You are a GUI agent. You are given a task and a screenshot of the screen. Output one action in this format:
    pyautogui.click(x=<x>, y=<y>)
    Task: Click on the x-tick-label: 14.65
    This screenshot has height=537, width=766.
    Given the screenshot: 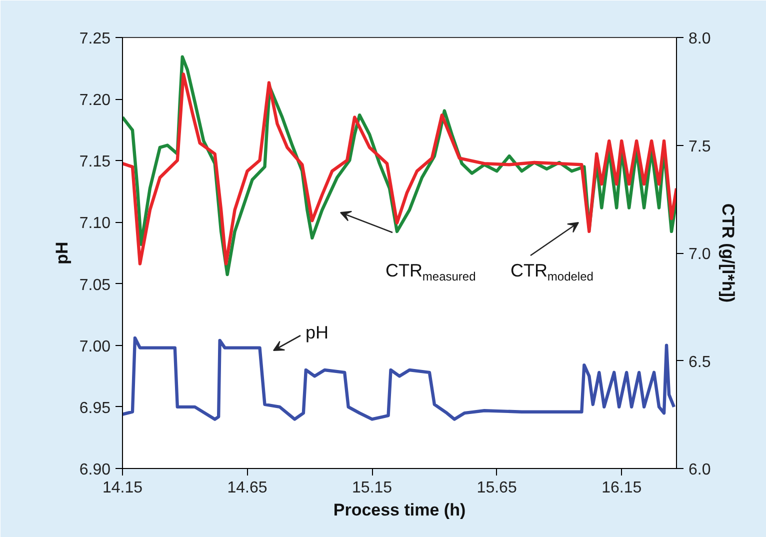 What is the action you would take?
    pyautogui.click(x=247, y=488)
    